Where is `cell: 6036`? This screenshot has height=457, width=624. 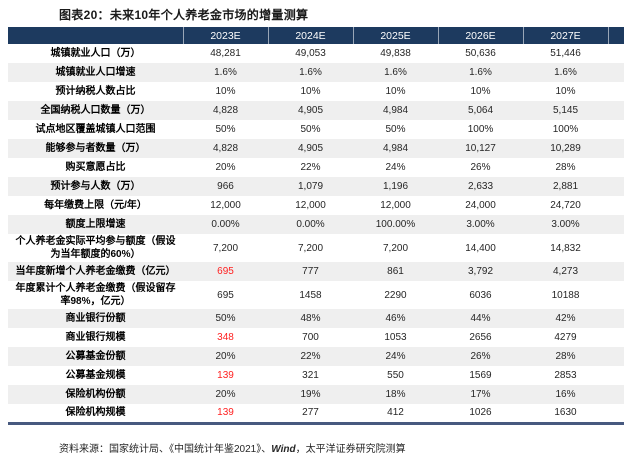
cell: 6036 is located at coordinates (480, 295).